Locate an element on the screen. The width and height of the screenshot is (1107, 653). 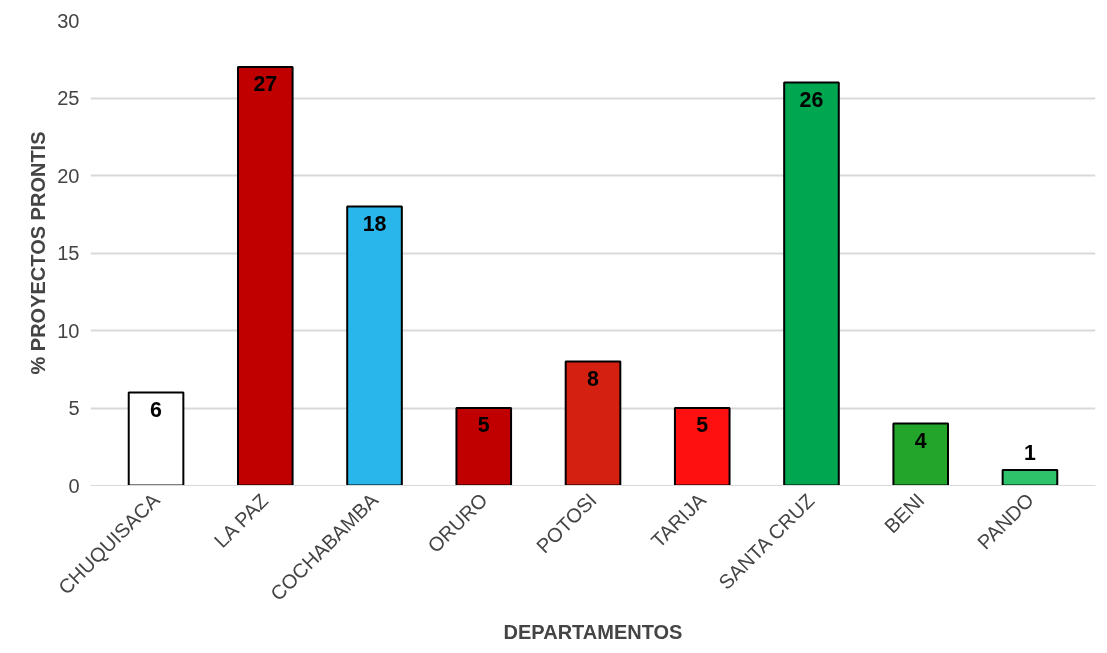
data-label: 26 is located at coordinates (811, 99).